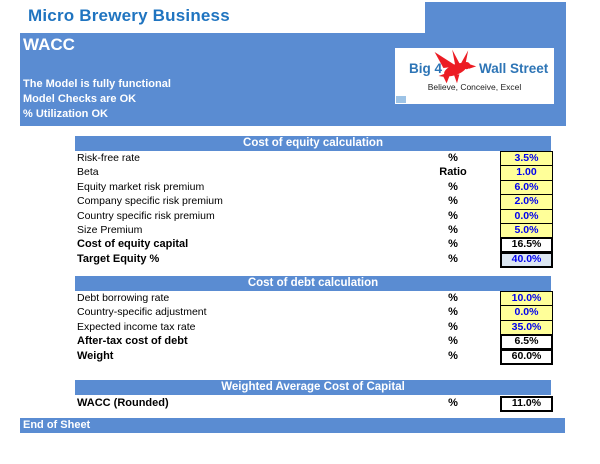 The height and width of the screenshot is (464, 600). What do you see at coordinates (314, 312) in the screenshot?
I see `row-country-specific-adjustment: Country-specific adjustment %` at bounding box center [314, 312].